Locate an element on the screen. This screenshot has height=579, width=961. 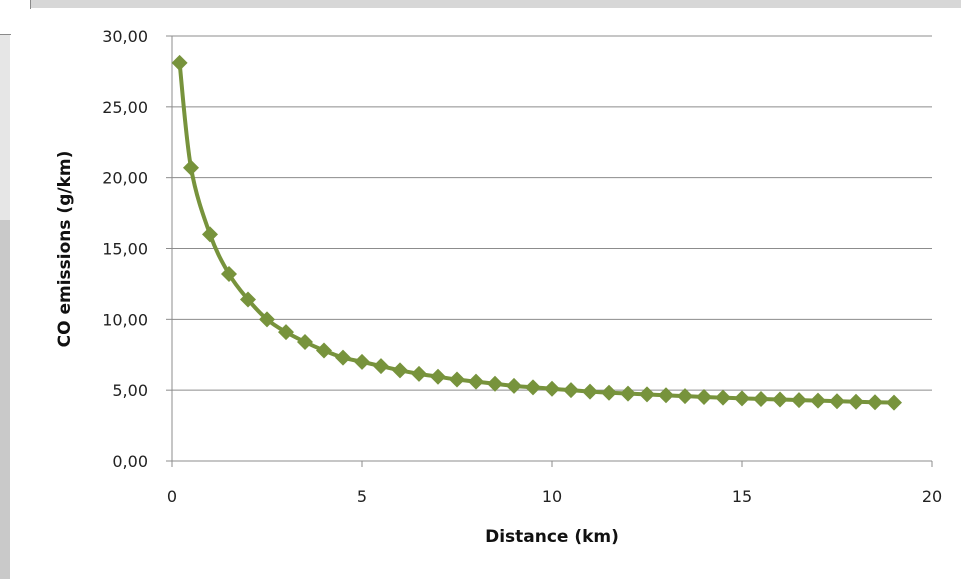
y-axis-title: CO emissions (g/km) is located at coordinates (65, 249).